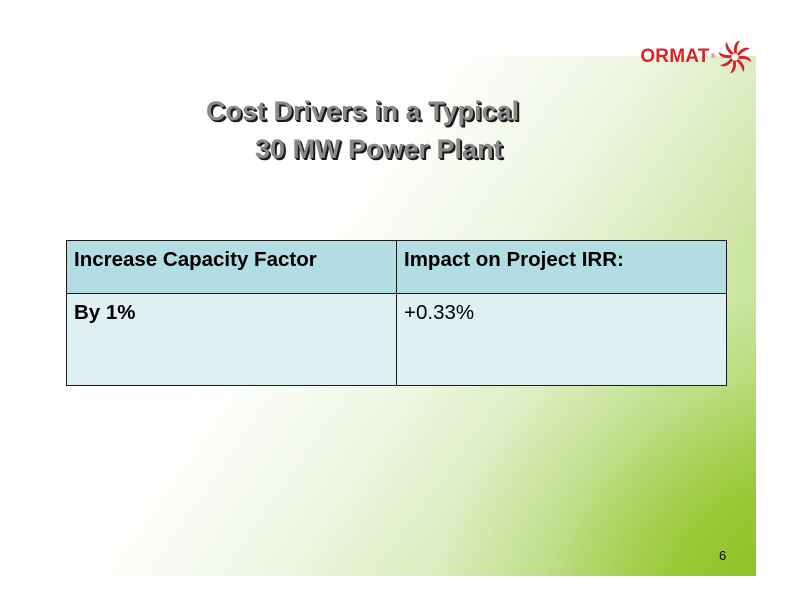 The height and width of the screenshot is (612, 792). What do you see at coordinates (723, 555) in the screenshot?
I see `page-number: 6` at bounding box center [723, 555].